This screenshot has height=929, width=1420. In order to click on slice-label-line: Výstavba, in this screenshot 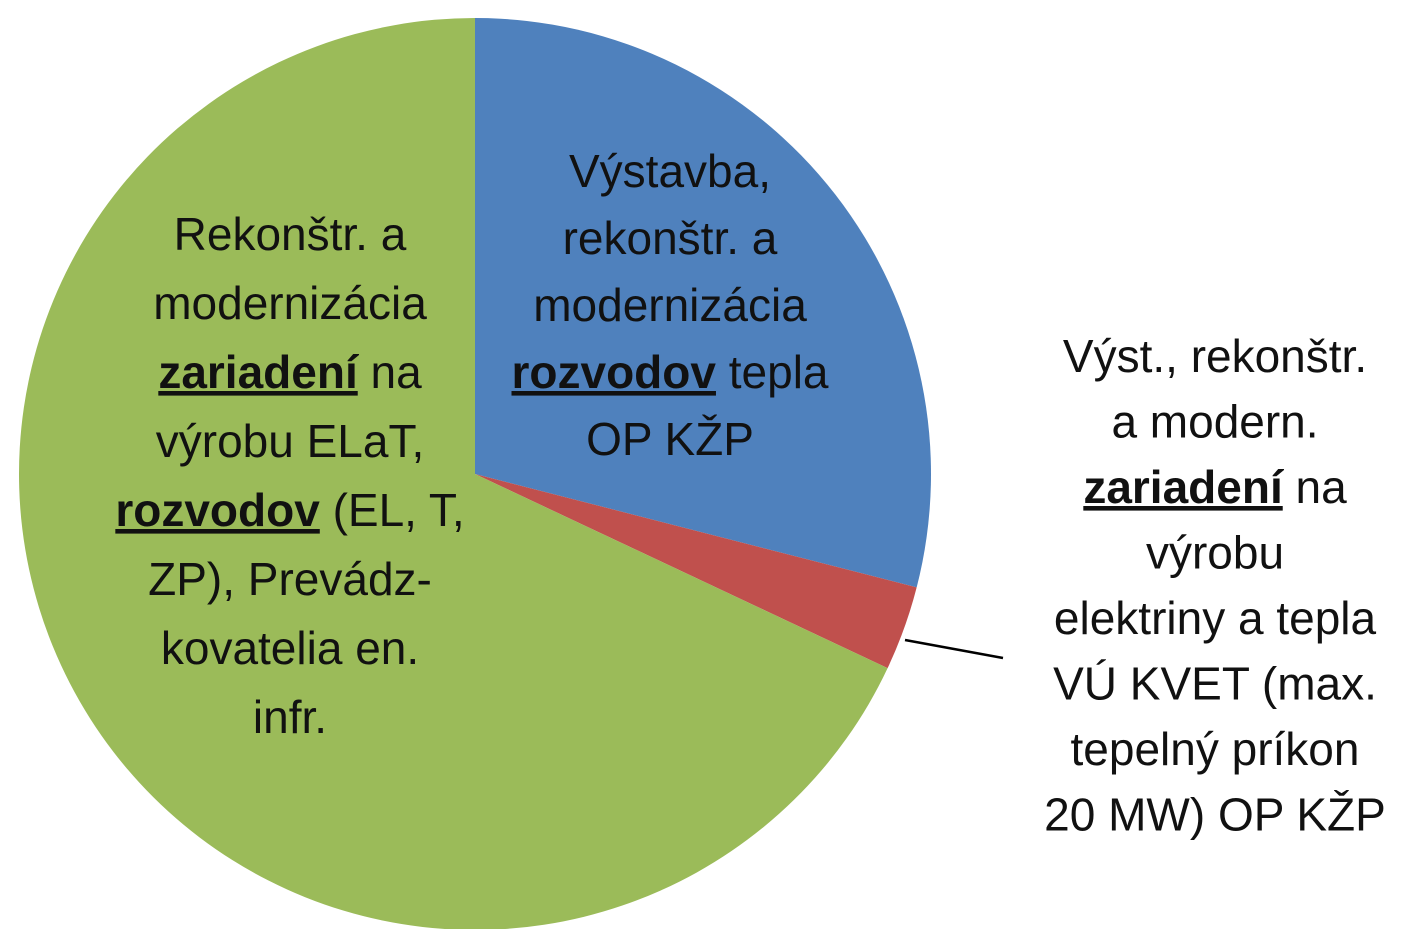, I will do `click(670, 171)`.